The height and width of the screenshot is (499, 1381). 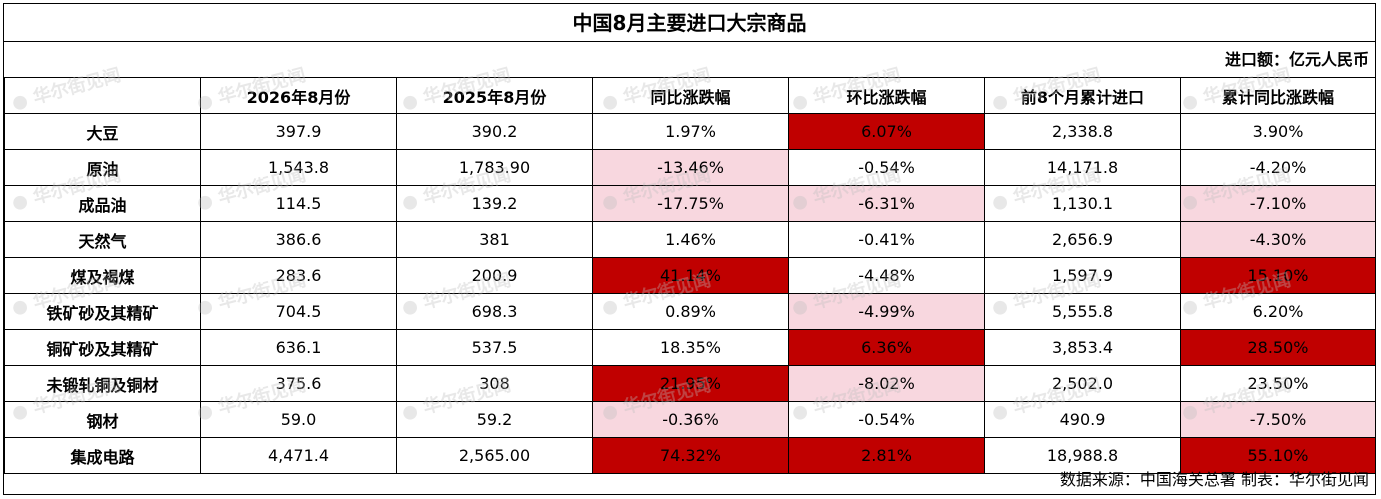 What do you see at coordinates (1082, 131) in the screenshot?
I see `table-cell-ytd: 2,338.8` at bounding box center [1082, 131].